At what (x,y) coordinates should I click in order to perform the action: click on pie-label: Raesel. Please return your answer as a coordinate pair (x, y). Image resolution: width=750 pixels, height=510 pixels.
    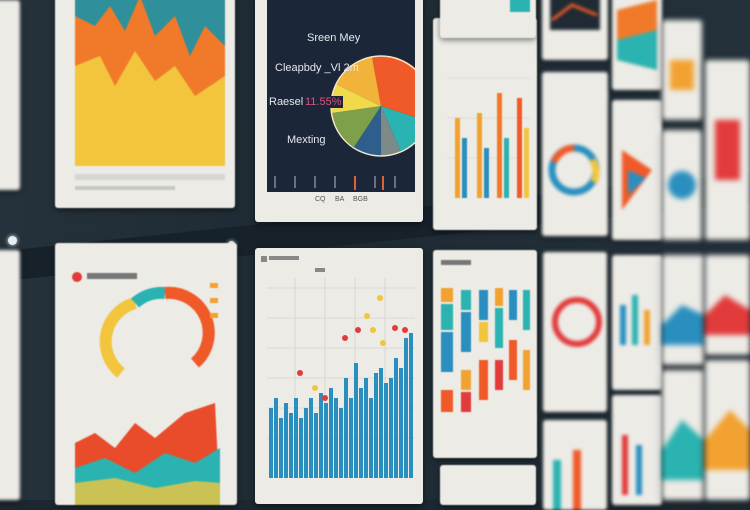
    Looking at the image, I should click on (286, 102).